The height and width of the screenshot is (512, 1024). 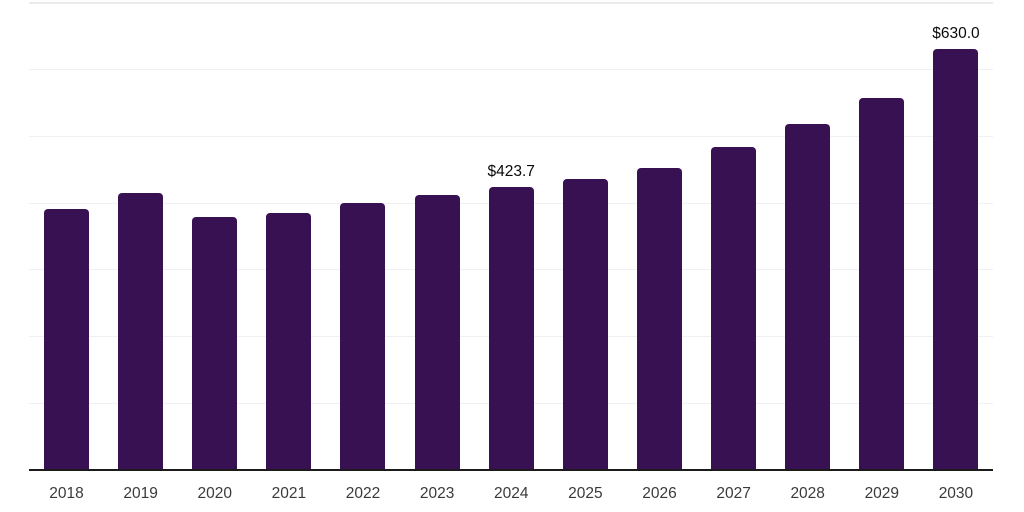 What do you see at coordinates (289, 341) in the screenshot?
I see `bar-2021` at bounding box center [289, 341].